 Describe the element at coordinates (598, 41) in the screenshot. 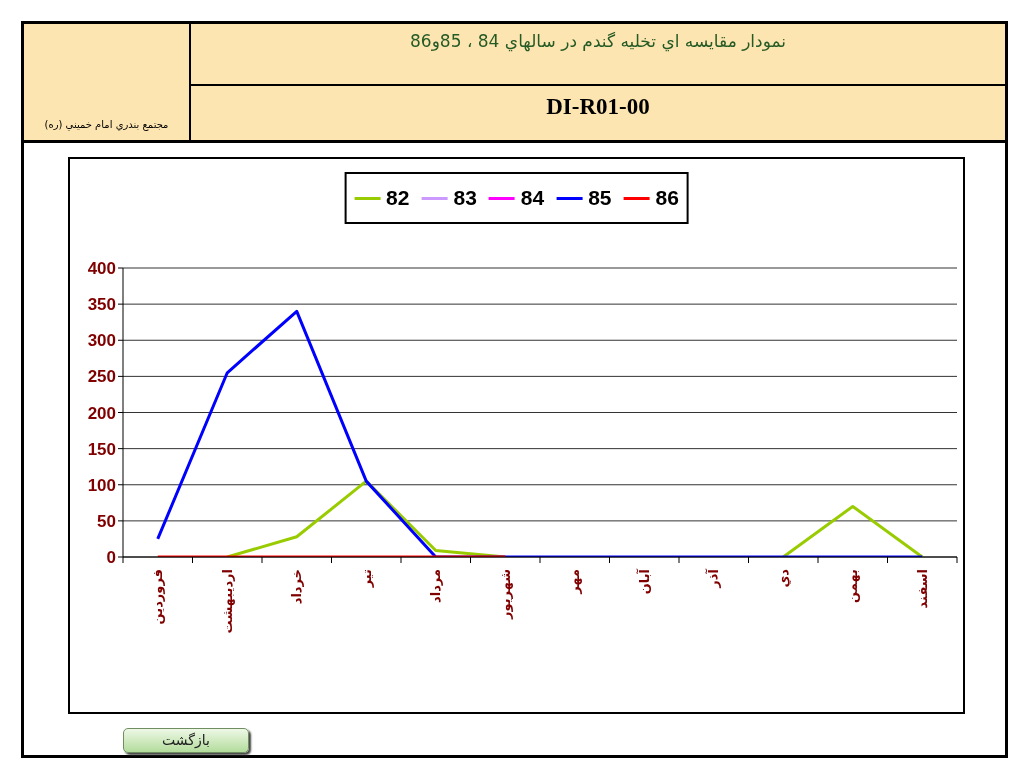

I see `chart-title: نمودار مقايسه اي تخليه گندم در سالهاي 84 ، 85و86` at that location.